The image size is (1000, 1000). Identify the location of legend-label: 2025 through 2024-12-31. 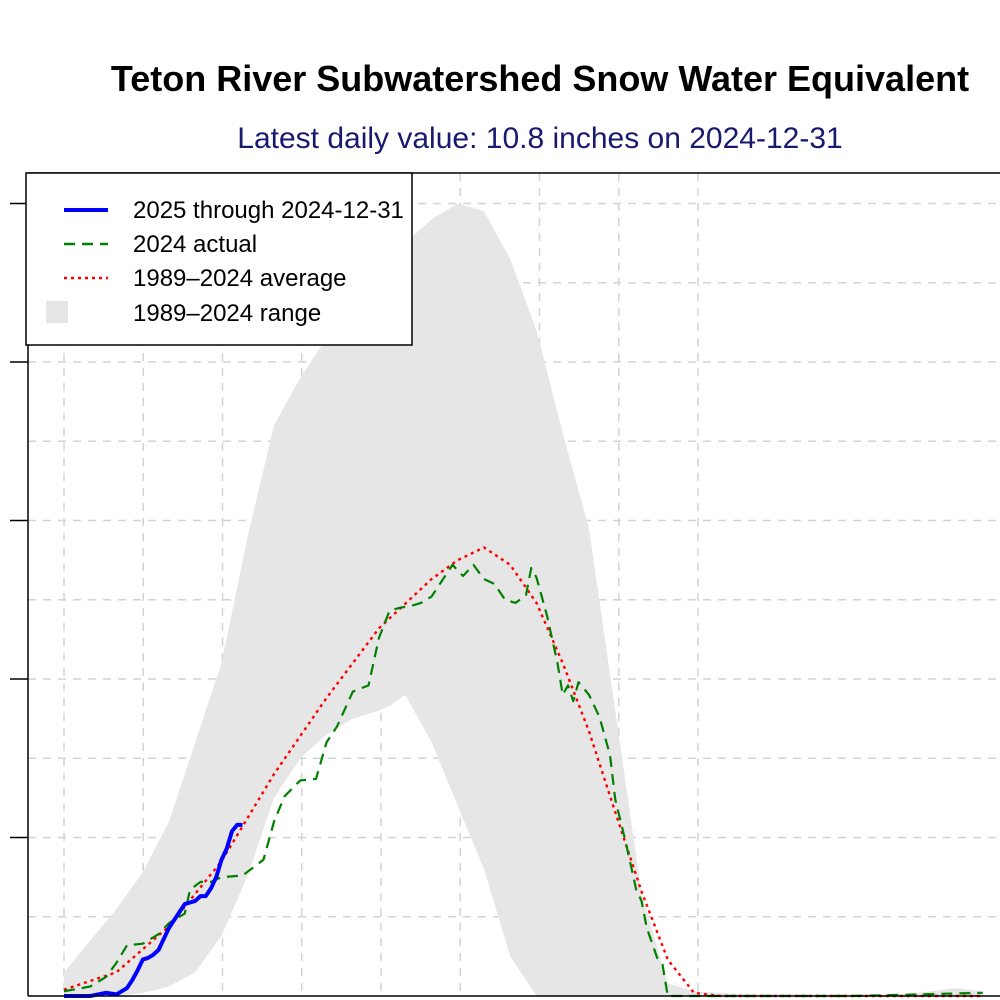
(268, 210).